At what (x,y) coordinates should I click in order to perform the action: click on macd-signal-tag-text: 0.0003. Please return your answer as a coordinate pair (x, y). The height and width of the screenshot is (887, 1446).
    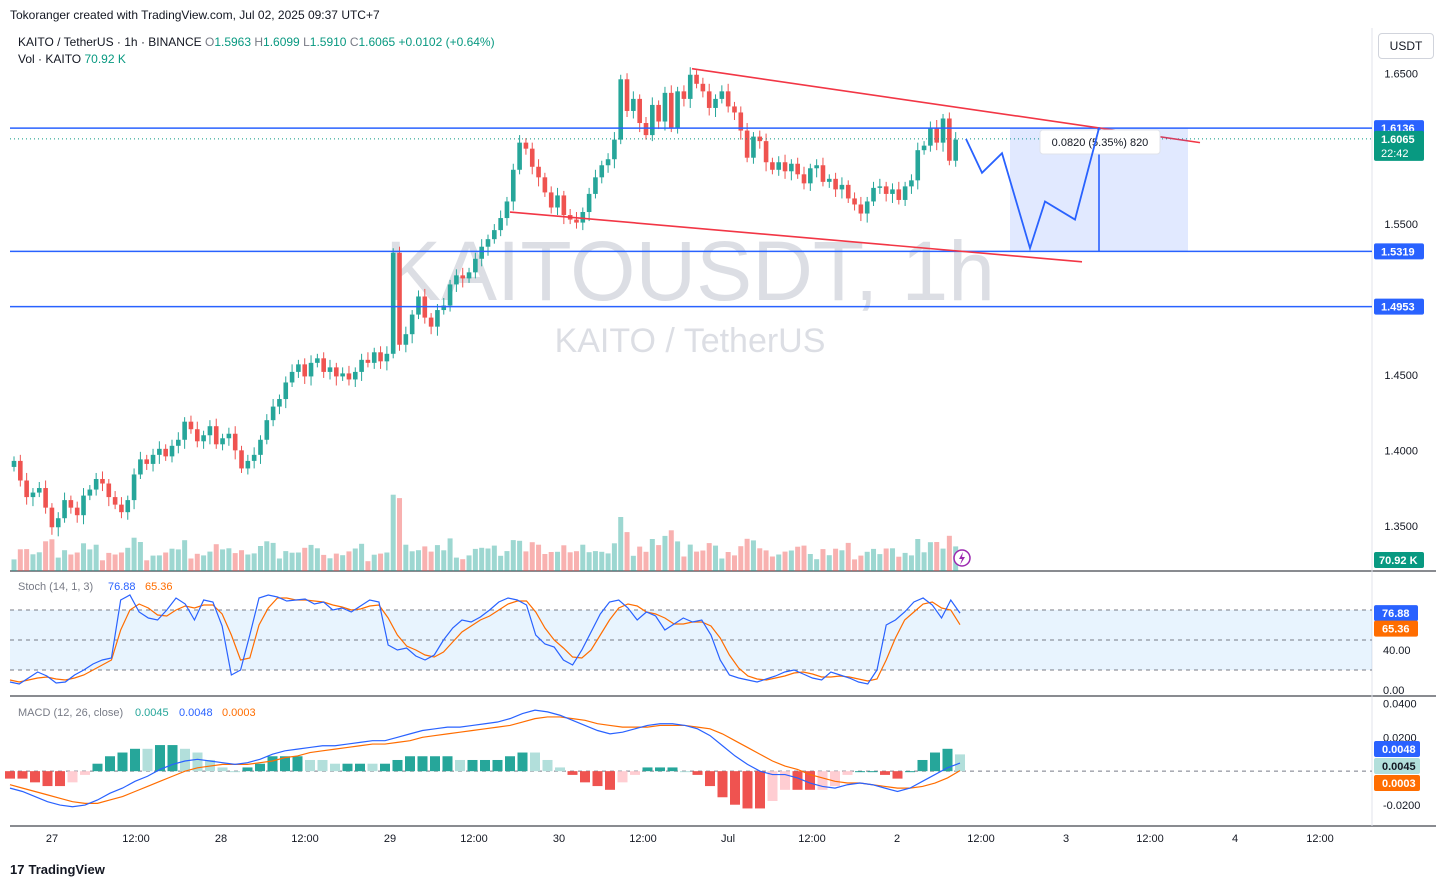
    Looking at the image, I should click on (1399, 784).